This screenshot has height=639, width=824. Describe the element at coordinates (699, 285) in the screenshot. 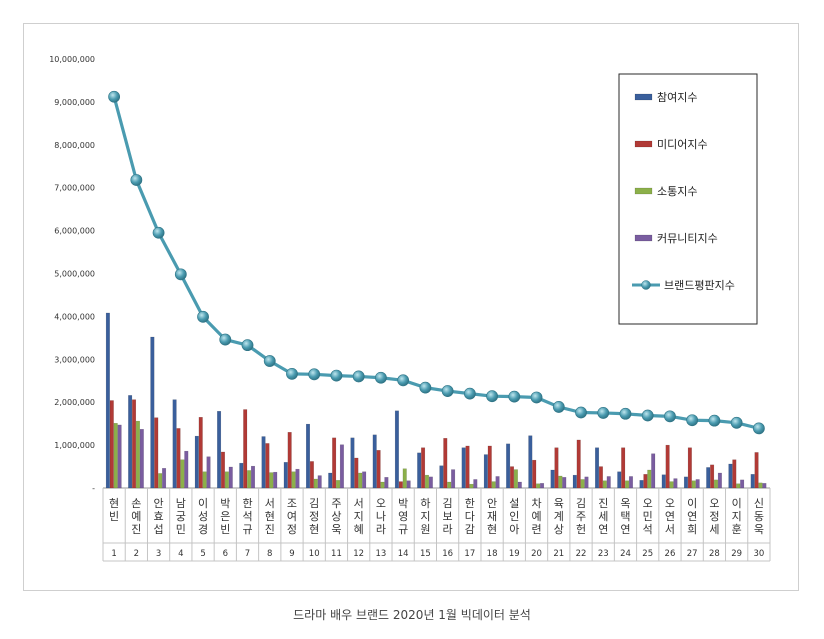

I see `legend-label: 브랜드평판지수` at that location.